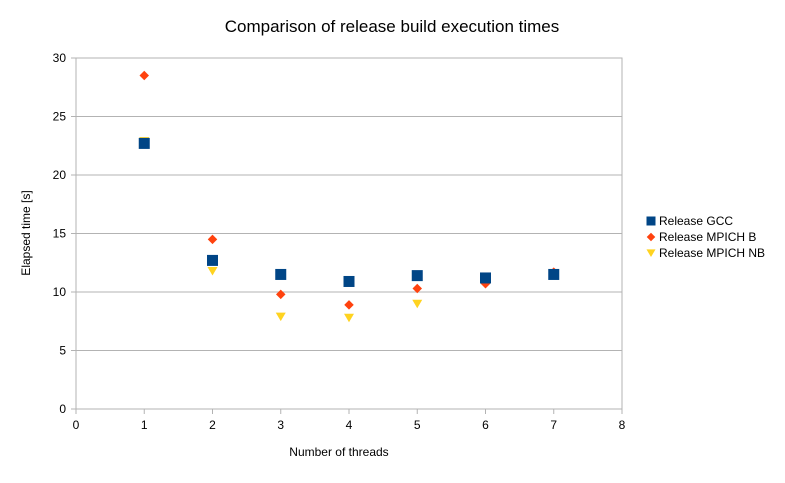 This screenshot has height=483, width=785. I want to click on y-tick-label-1: 5, so click(62, 351).